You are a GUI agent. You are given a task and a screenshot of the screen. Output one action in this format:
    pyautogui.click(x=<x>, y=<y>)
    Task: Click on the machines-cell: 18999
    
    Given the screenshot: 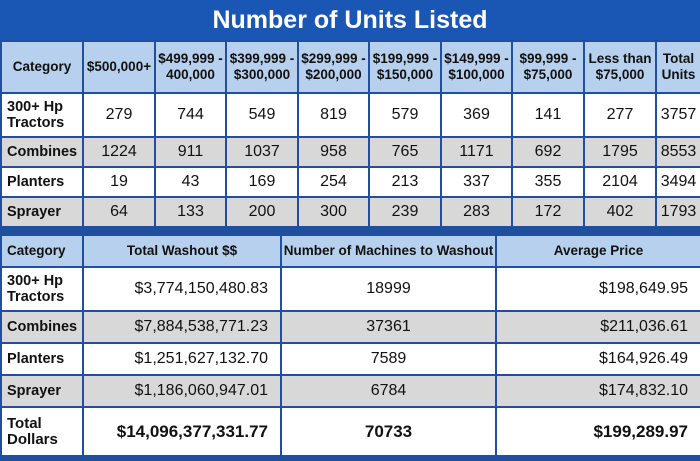 What is the action you would take?
    pyautogui.click(x=388, y=289)
    